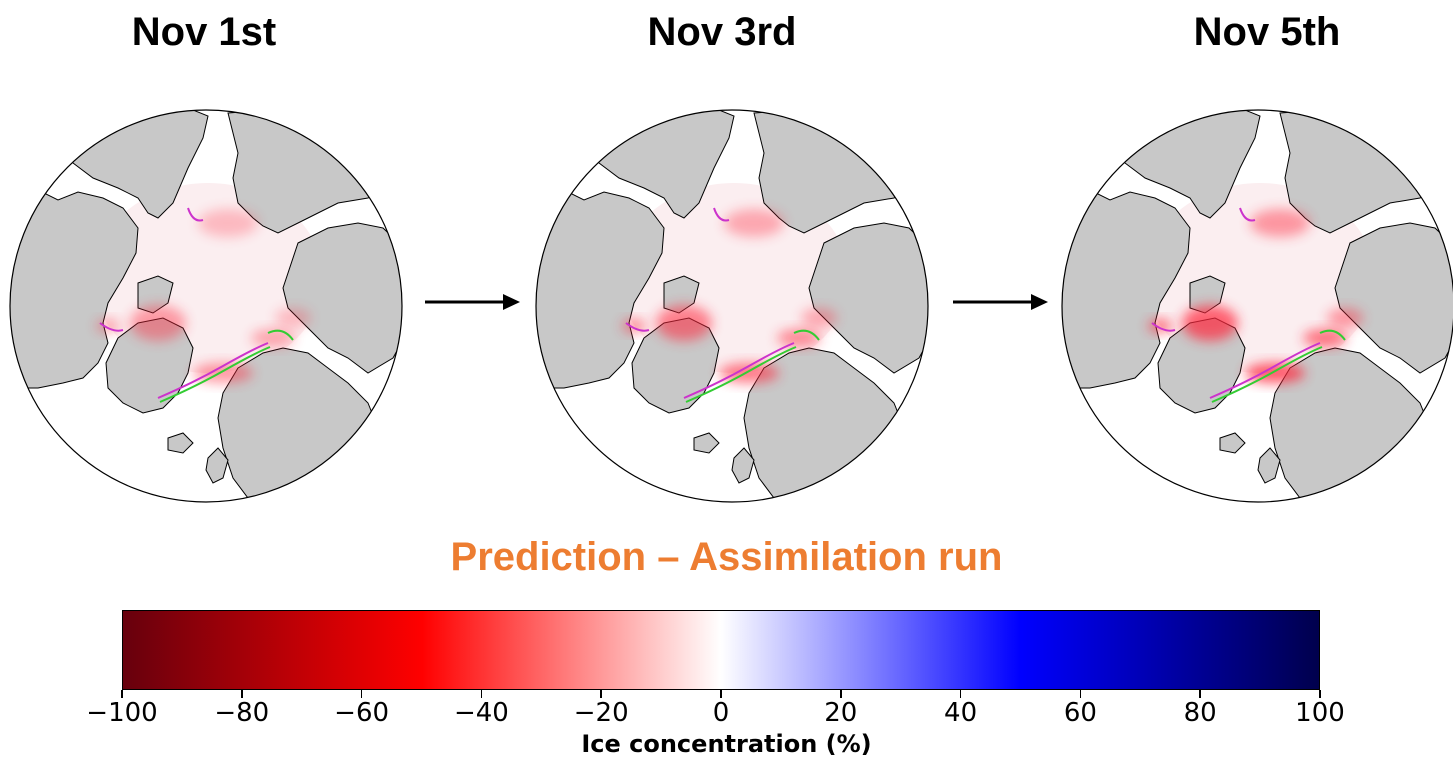 The width and height of the screenshot is (1453, 763). I want to click on colorbar-tick-label: 40, so click(961, 713).